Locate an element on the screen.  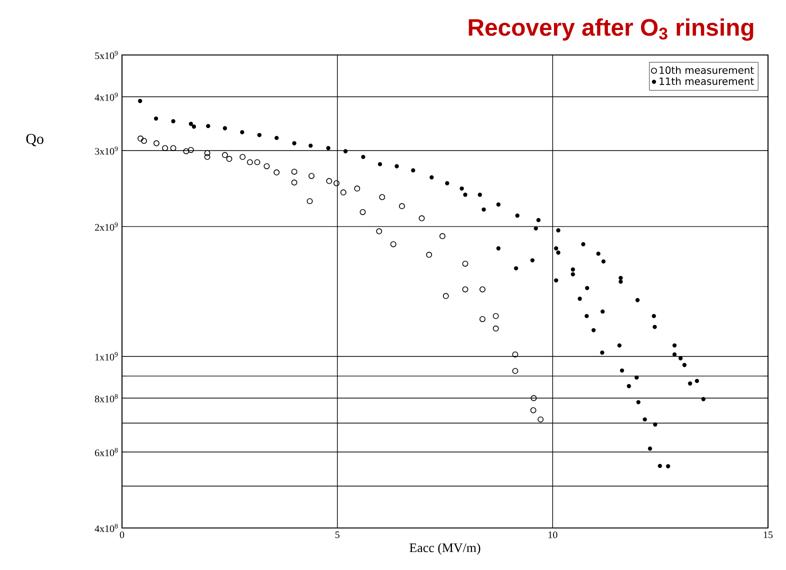
x-tick-label: 15 is located at coordinates (768, 534).